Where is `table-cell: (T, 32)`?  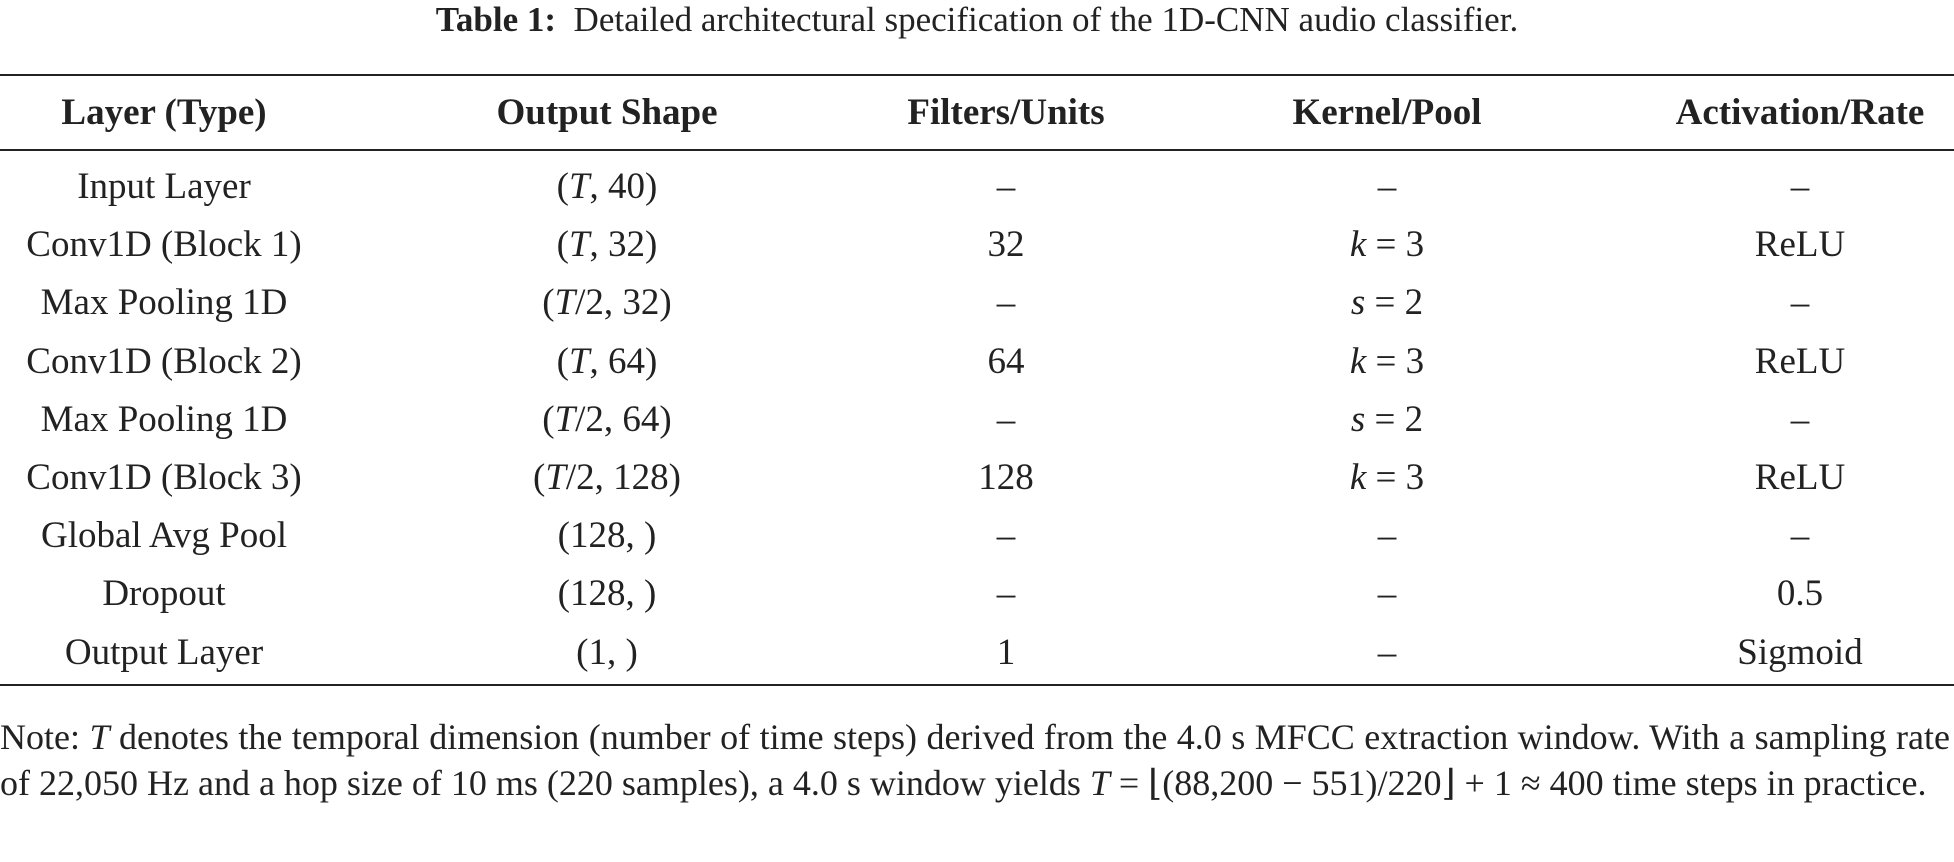 table-cell: (T, 32) is located at coordinates (607, 245).